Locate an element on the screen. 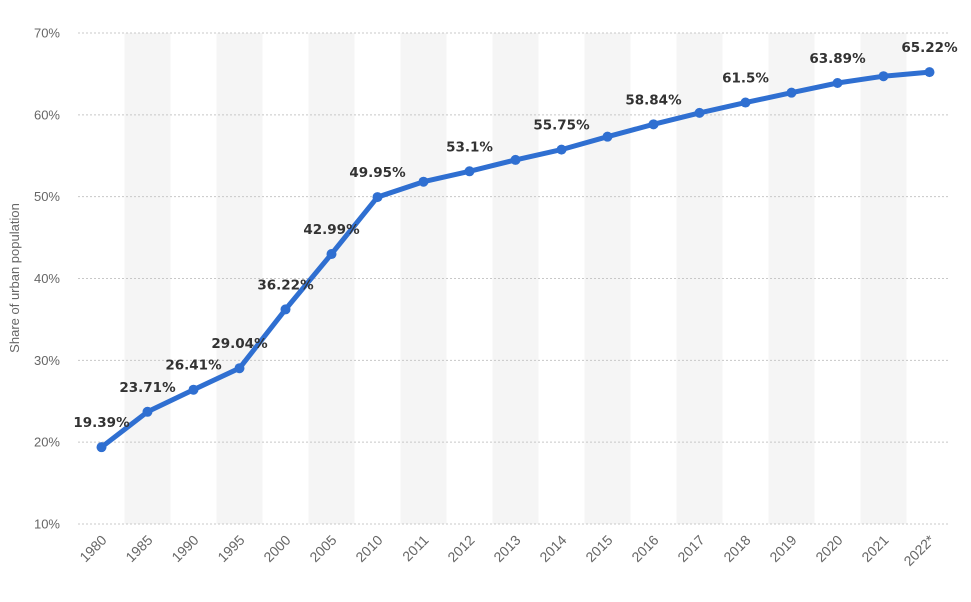 The image size is (971, 602). x-tick-label: 2013 is located at coordinates (506, 548).